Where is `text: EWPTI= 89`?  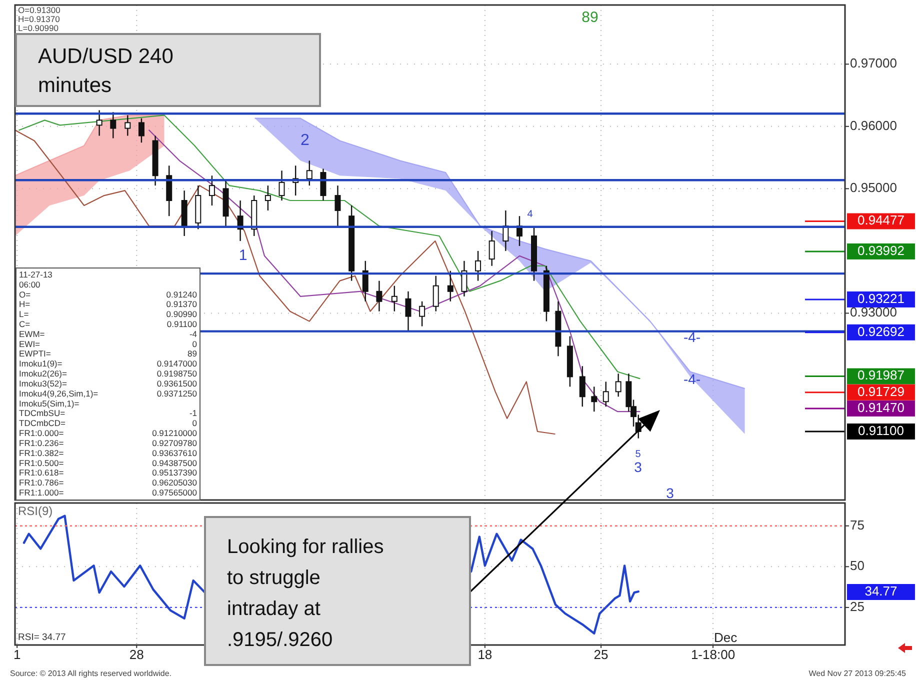
text: EWPTI= 89 is located at coordinates (108, 353).